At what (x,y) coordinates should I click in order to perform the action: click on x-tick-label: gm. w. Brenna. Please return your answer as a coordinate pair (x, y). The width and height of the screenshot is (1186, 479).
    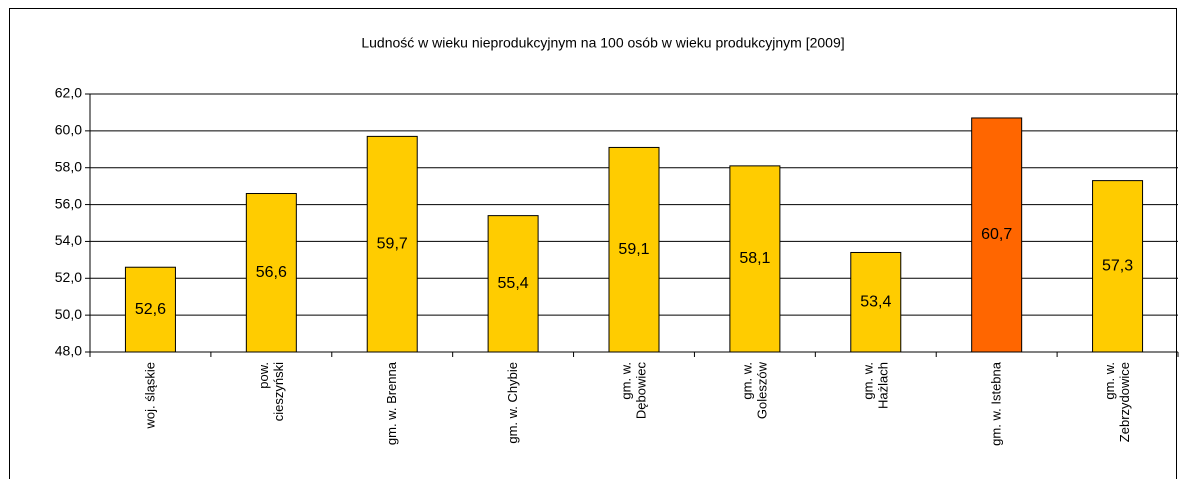
    Looking at the image, I should click on (391, 403).